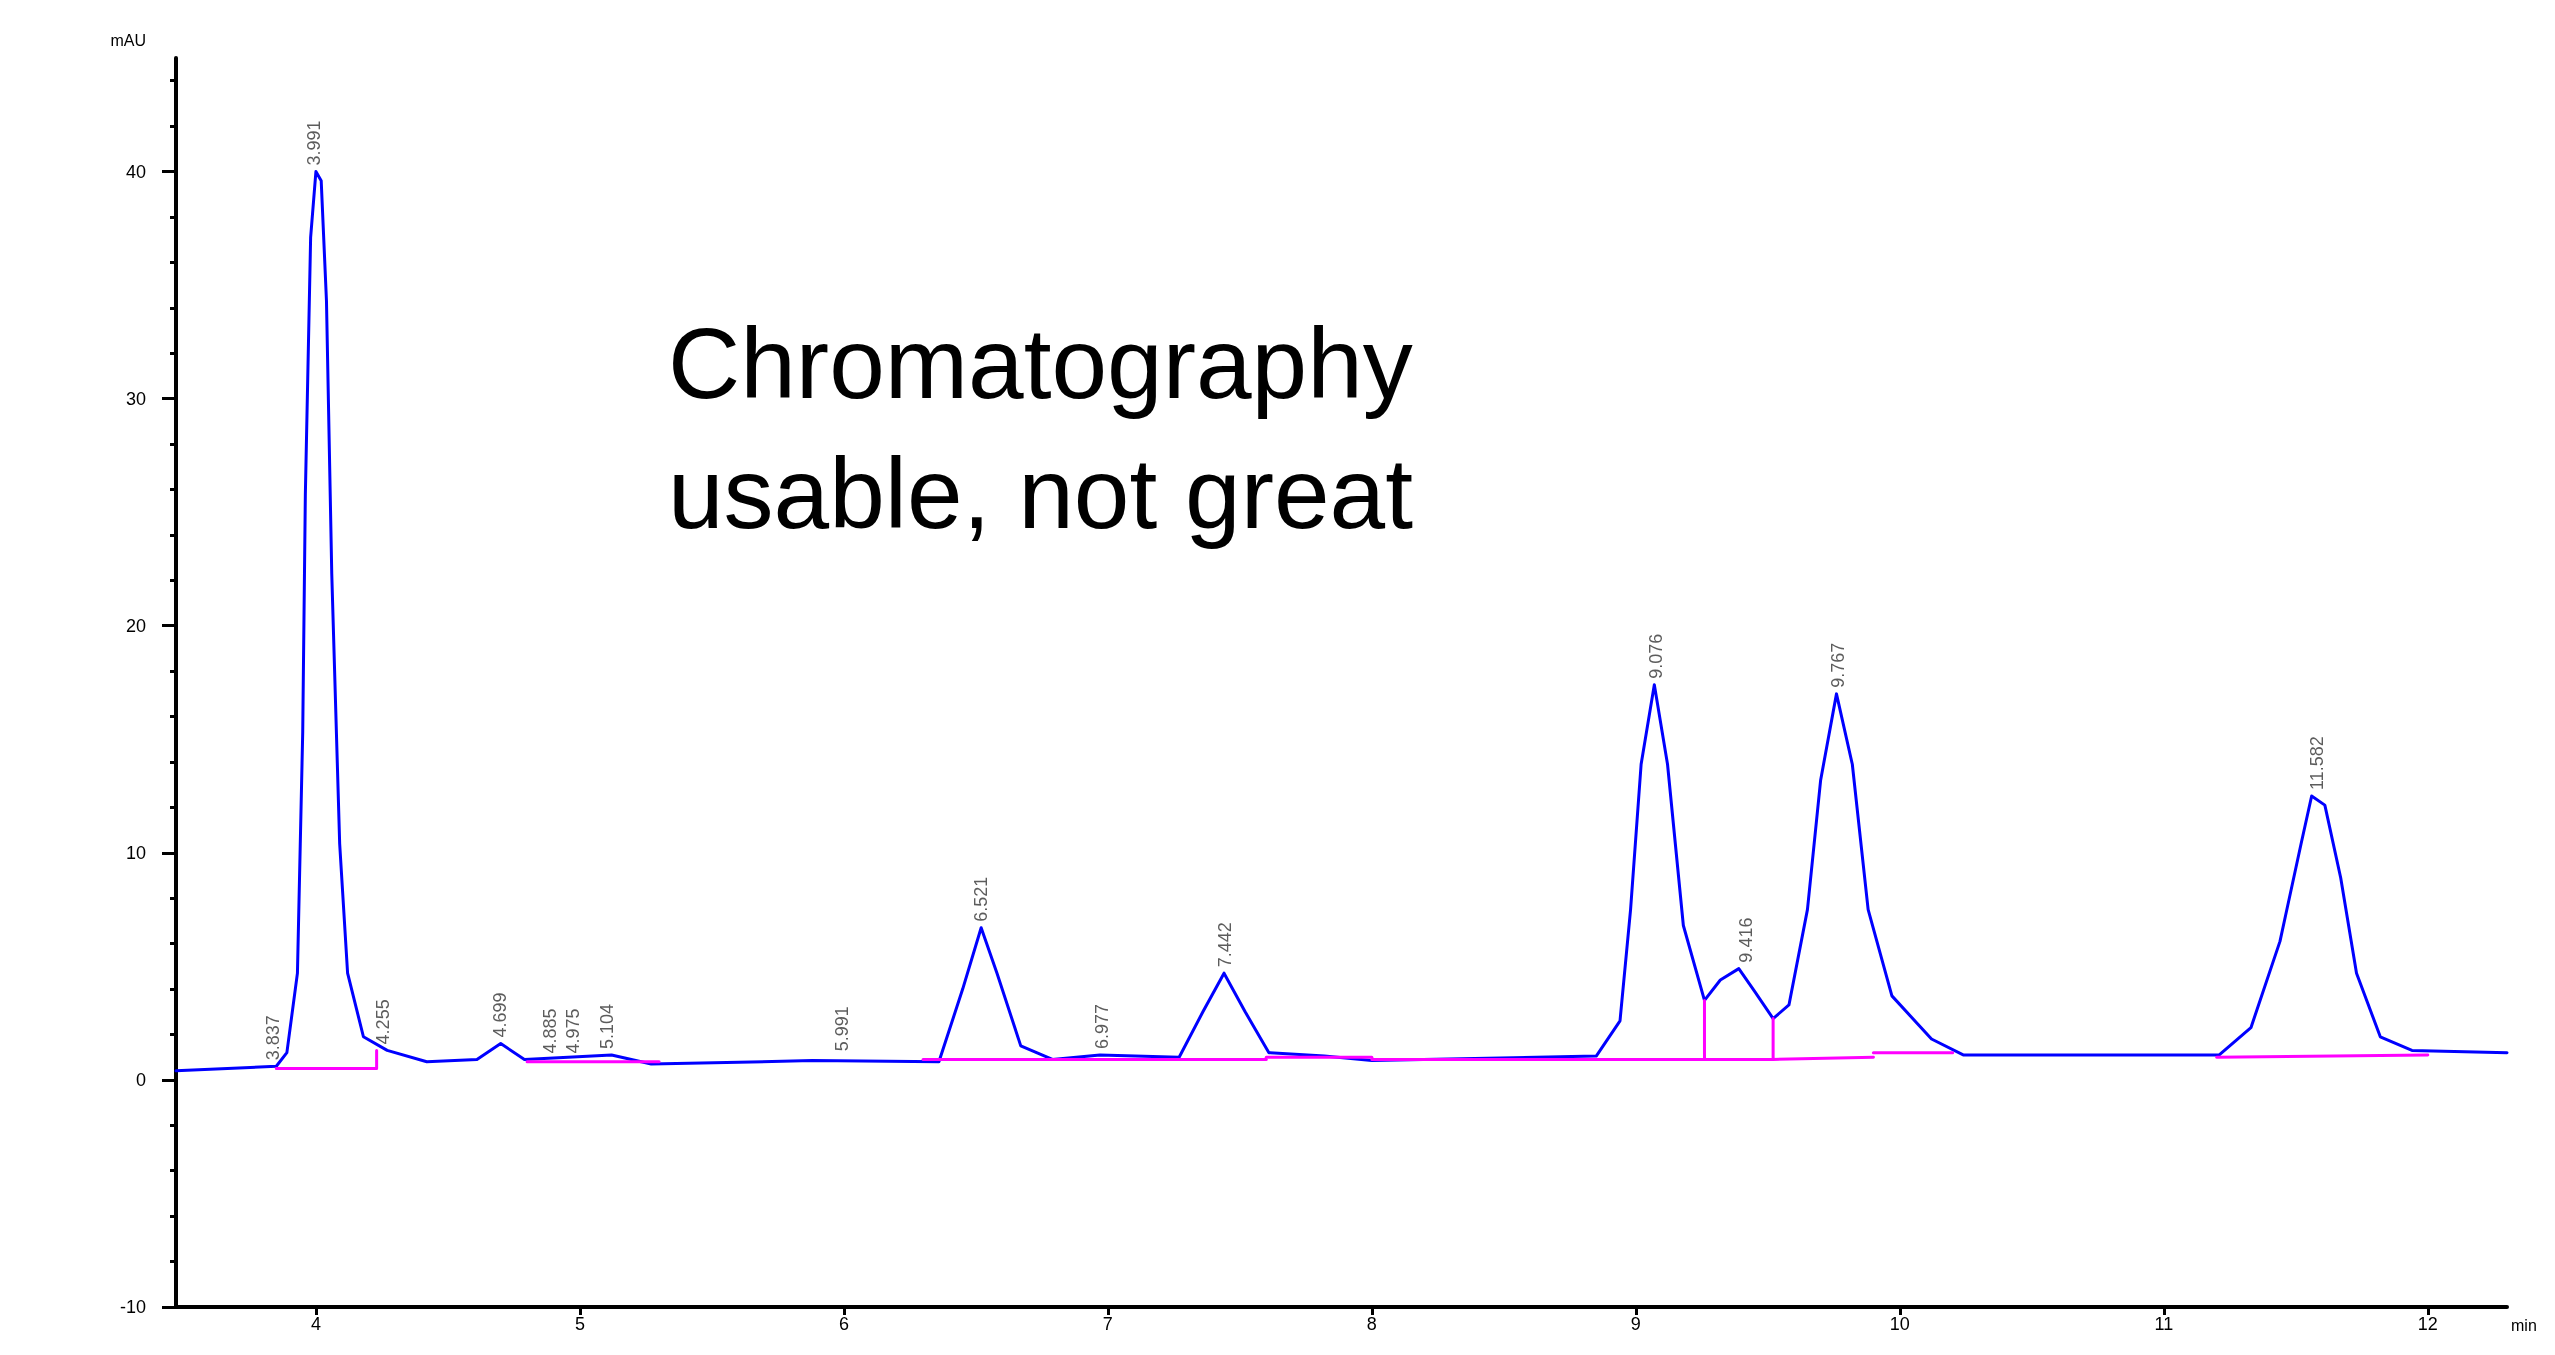 Image resolution: width=2555 pixels, height=1355 pixels. Describe the element at coordinates (272, 1038) in the screenshot. I see `annotation: 3.837` at that location.